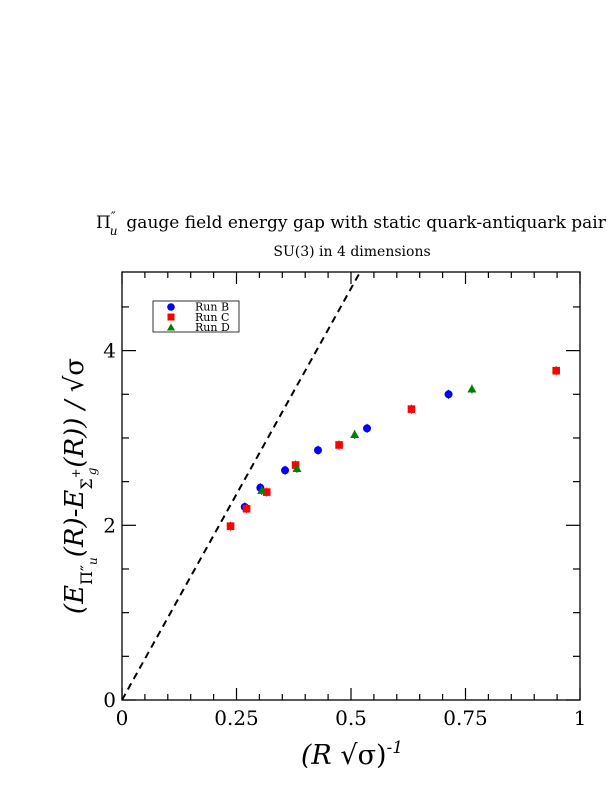 The width and height of the screenshot is (612, 792). Describe the element at coordinates (171, 327) in the screenshot. I see `legend-marker-run-d` at that location.